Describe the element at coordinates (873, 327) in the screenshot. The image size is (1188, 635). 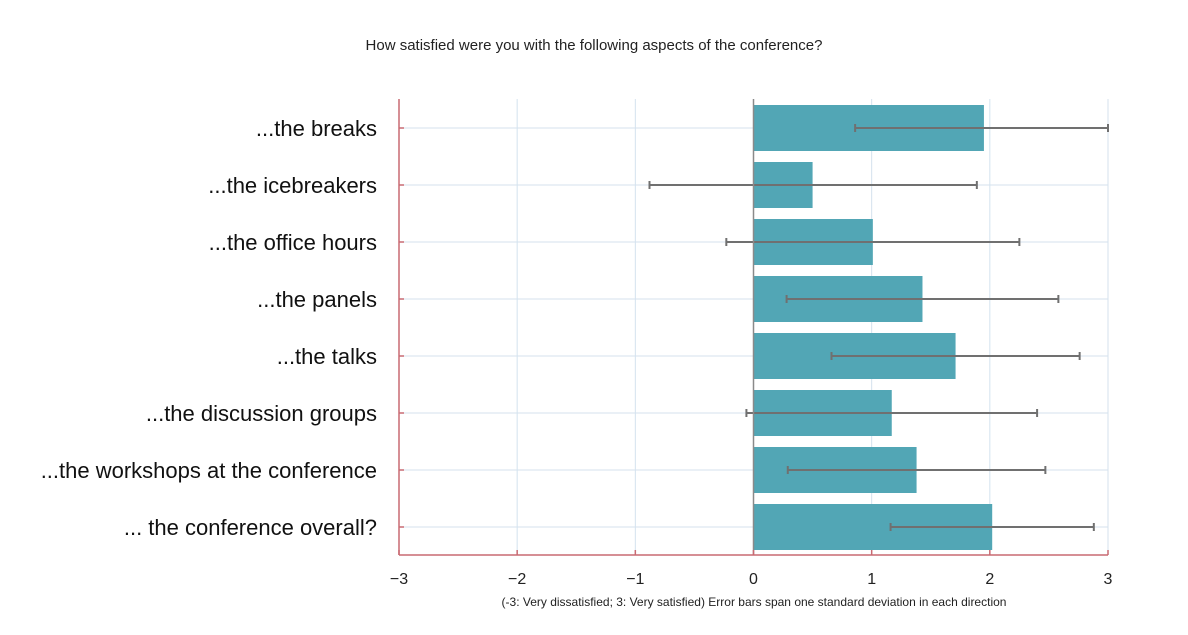
I see `bar-layer` at that location.